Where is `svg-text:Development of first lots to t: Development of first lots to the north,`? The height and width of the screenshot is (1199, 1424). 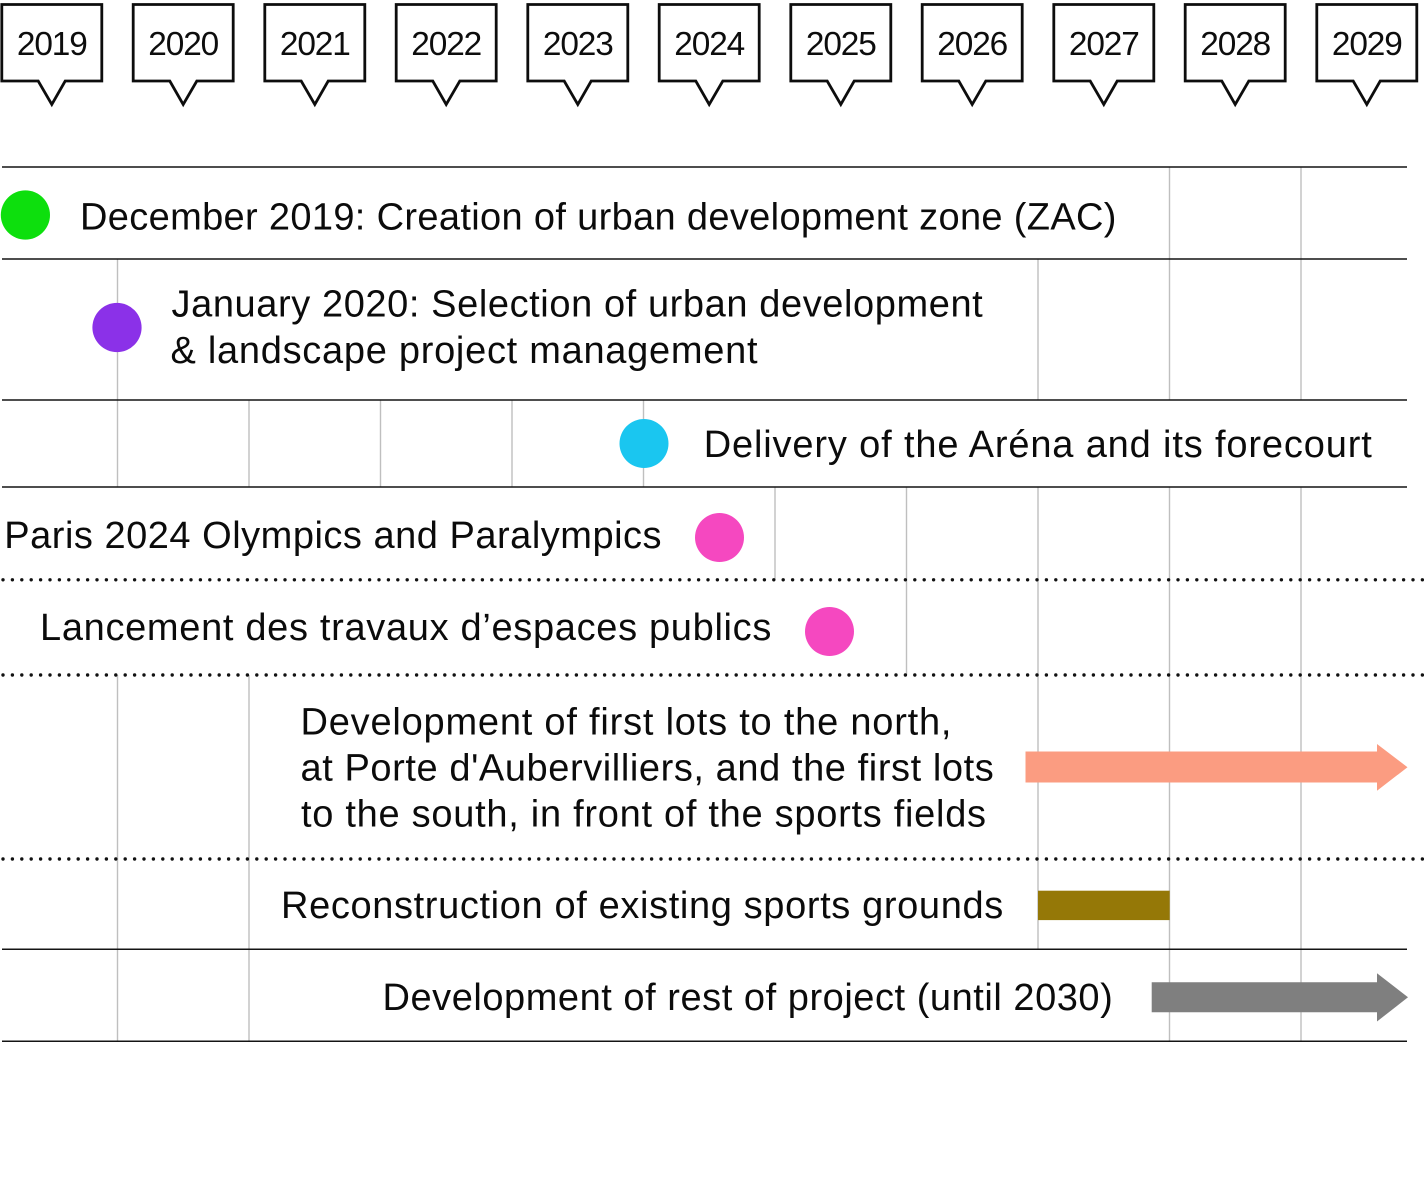
svg-text:Development of first lots to t: Development of first lots to the north, is located at coordinates (627, 723).